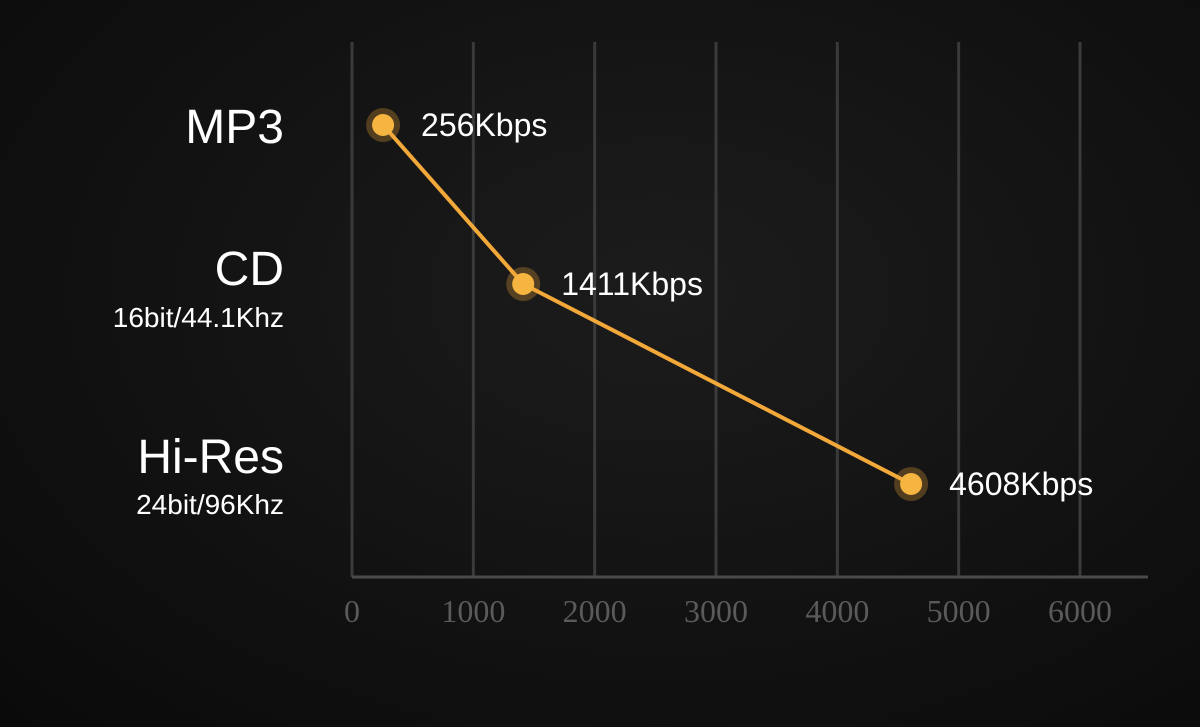  Describe the element at coordinates (959, 611) in the screenshot. I see `x-tick-label-5000: 5000` at that location.